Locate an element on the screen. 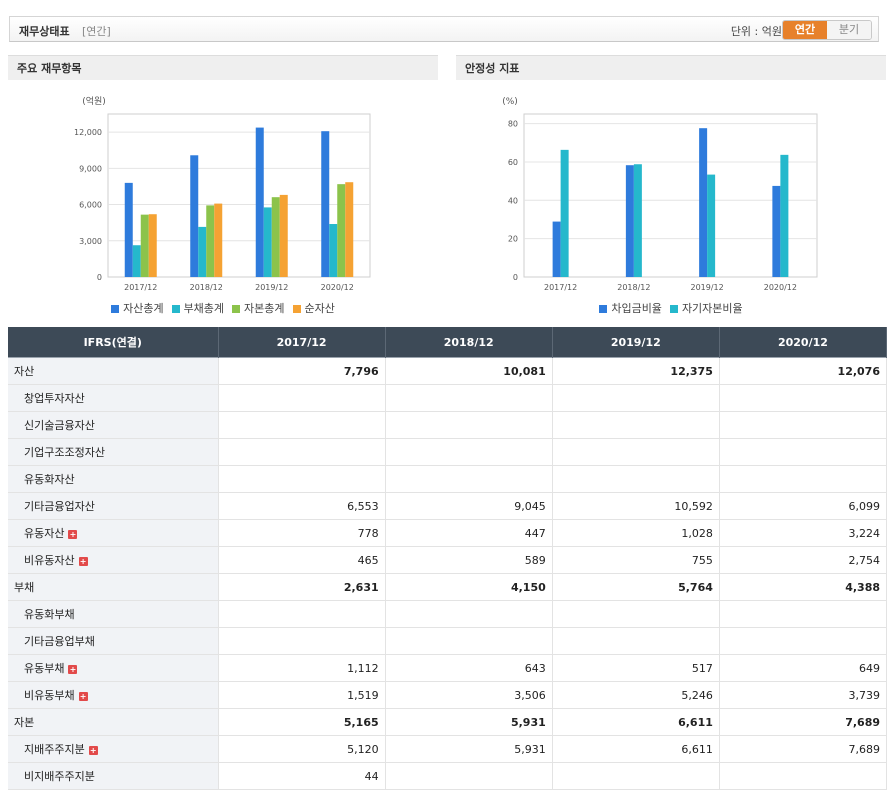 The image size is (891, 796). row-label: 기타금융업부채 is located at coordinates (113, 641).